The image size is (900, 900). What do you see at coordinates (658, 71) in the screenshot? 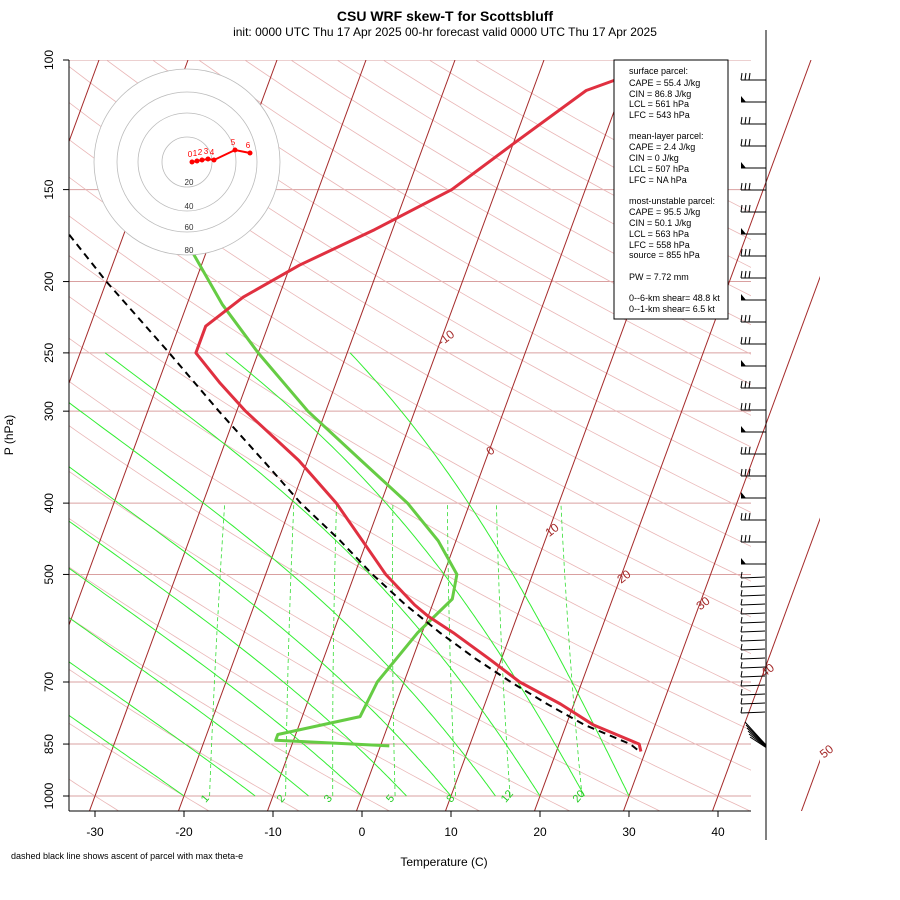
I see `surface-parcel-header: surface parcel:` at bounding box center [658, 71].